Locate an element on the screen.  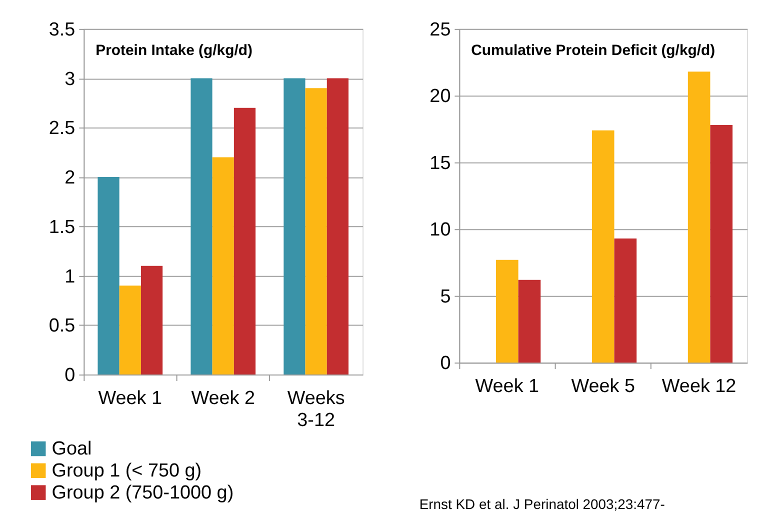
y-tick-label: 3.5 is located at coordinates (62, 29).